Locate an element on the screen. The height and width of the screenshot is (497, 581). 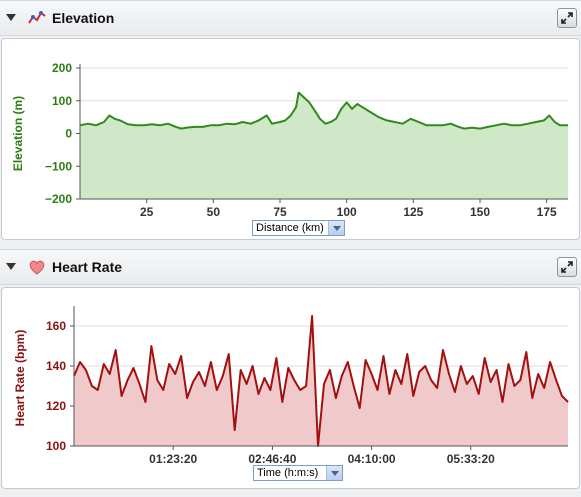
elevation-panel-header: Elevation is located at coordinates (290, 18).